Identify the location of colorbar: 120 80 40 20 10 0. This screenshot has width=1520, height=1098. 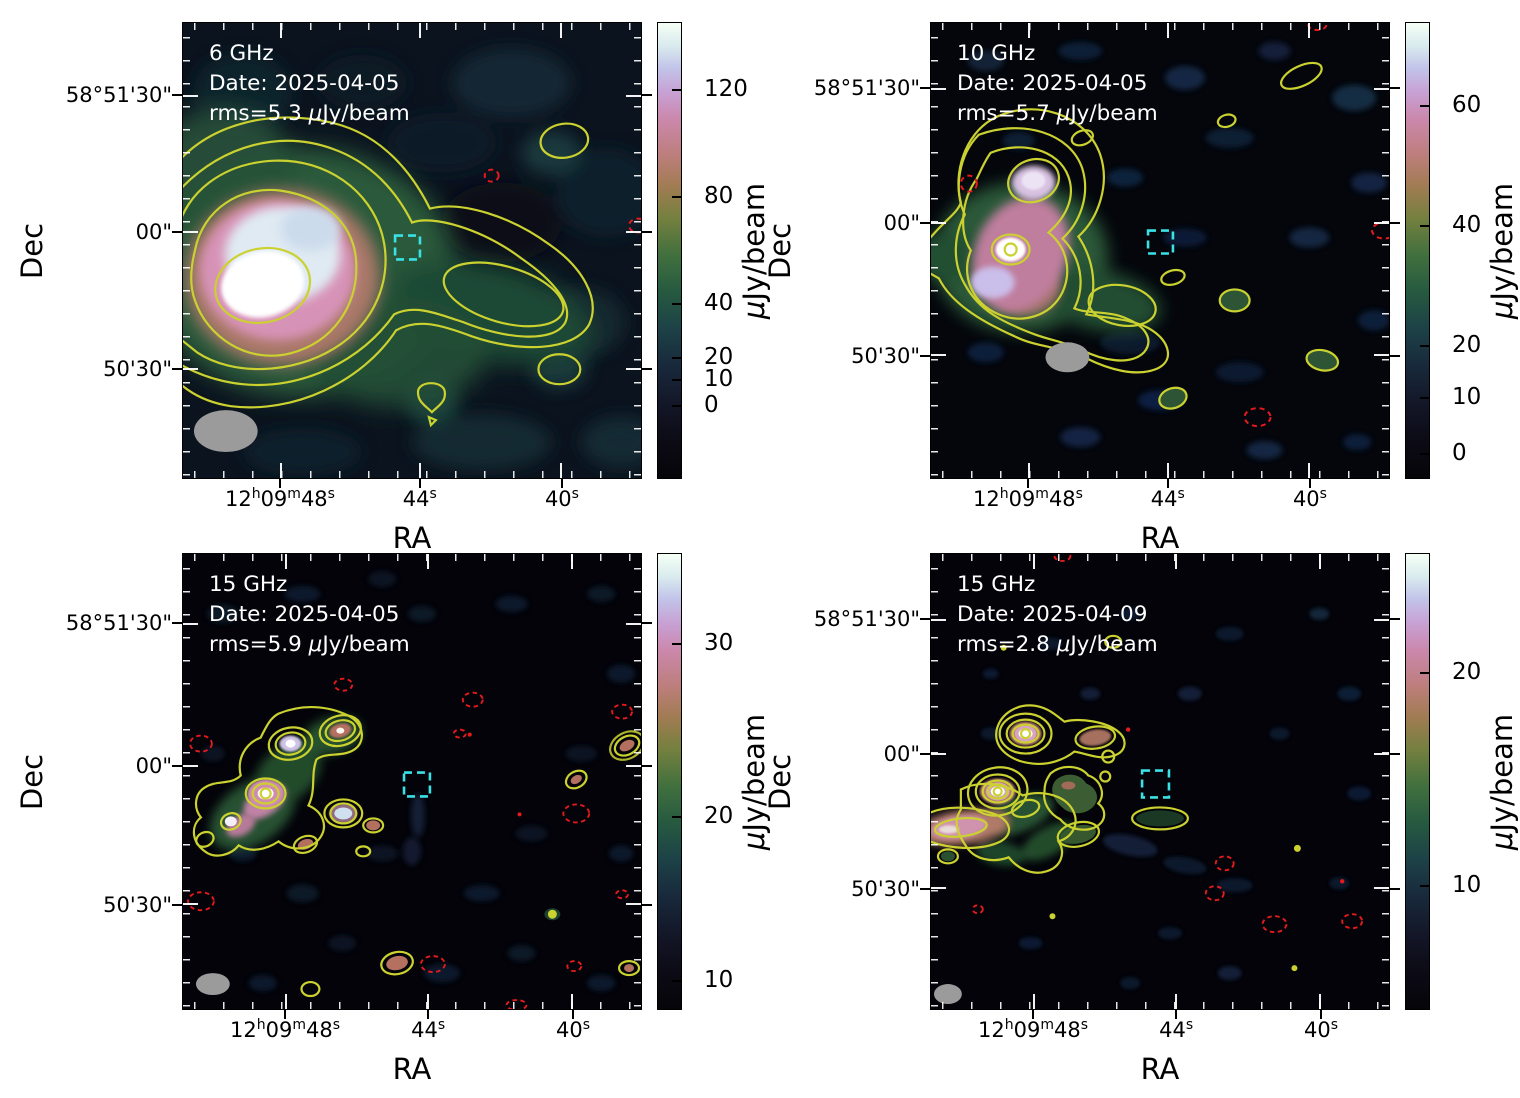
(702, 250).